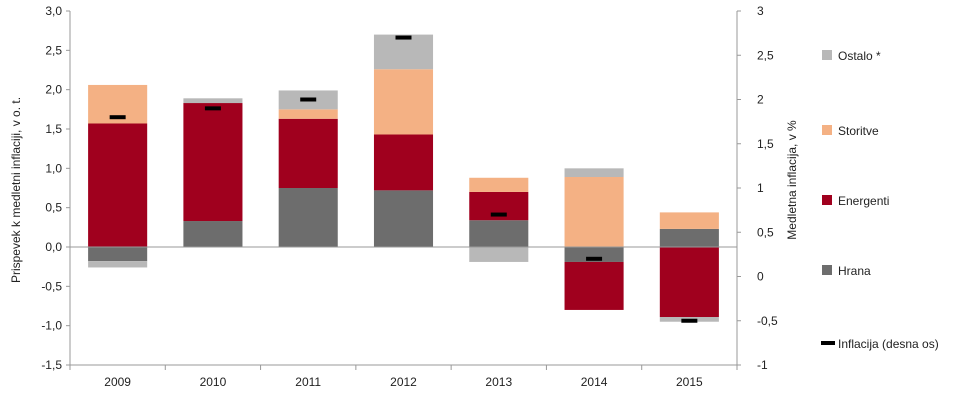 The image size is (960, 403). What do you see at coordinates (51, 326) in the screenshot?
I see `left-tick-label: -1,0` at bounding box center [51, 326].